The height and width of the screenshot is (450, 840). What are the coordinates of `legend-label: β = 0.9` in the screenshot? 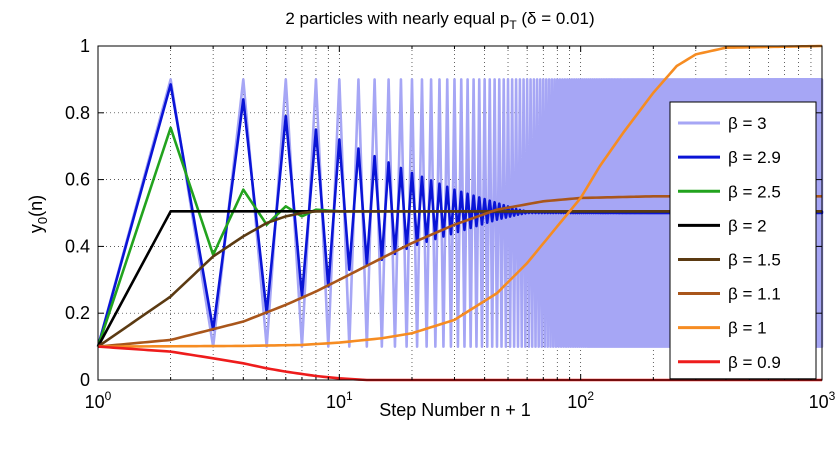 It's located at (754, 362).